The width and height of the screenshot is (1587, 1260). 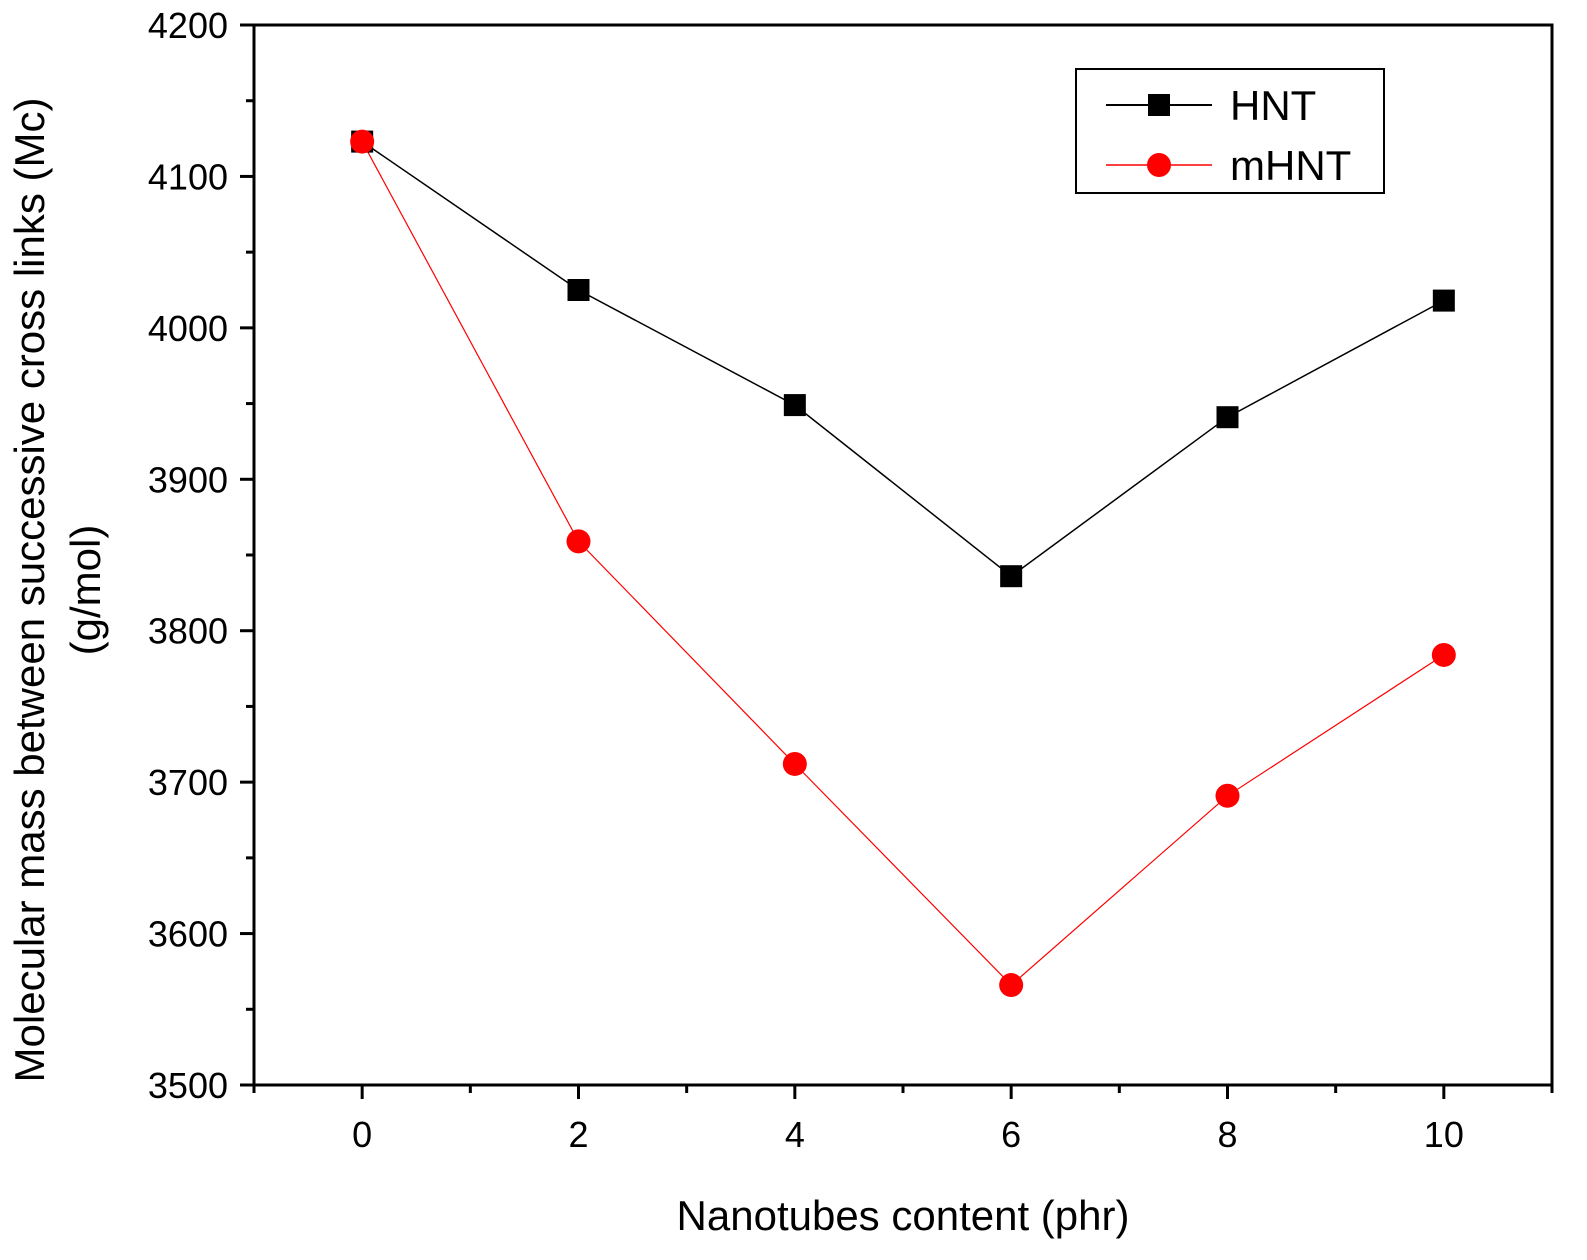 I want to click on legend: HNT mHNT, so click(x=1230, y=131).